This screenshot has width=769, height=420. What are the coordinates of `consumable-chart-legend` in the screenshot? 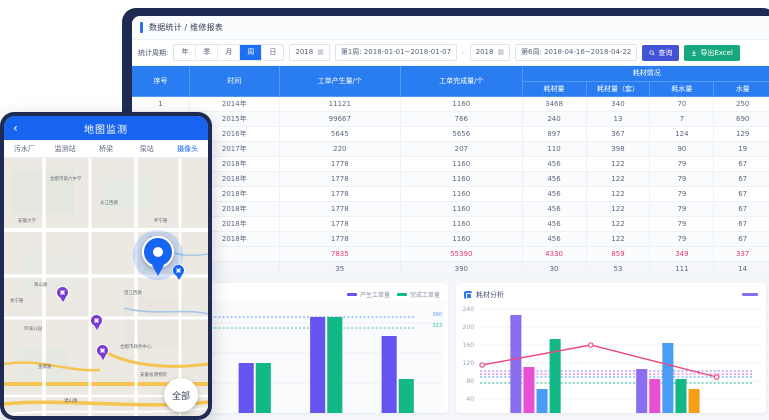 It's located at (750, 294).